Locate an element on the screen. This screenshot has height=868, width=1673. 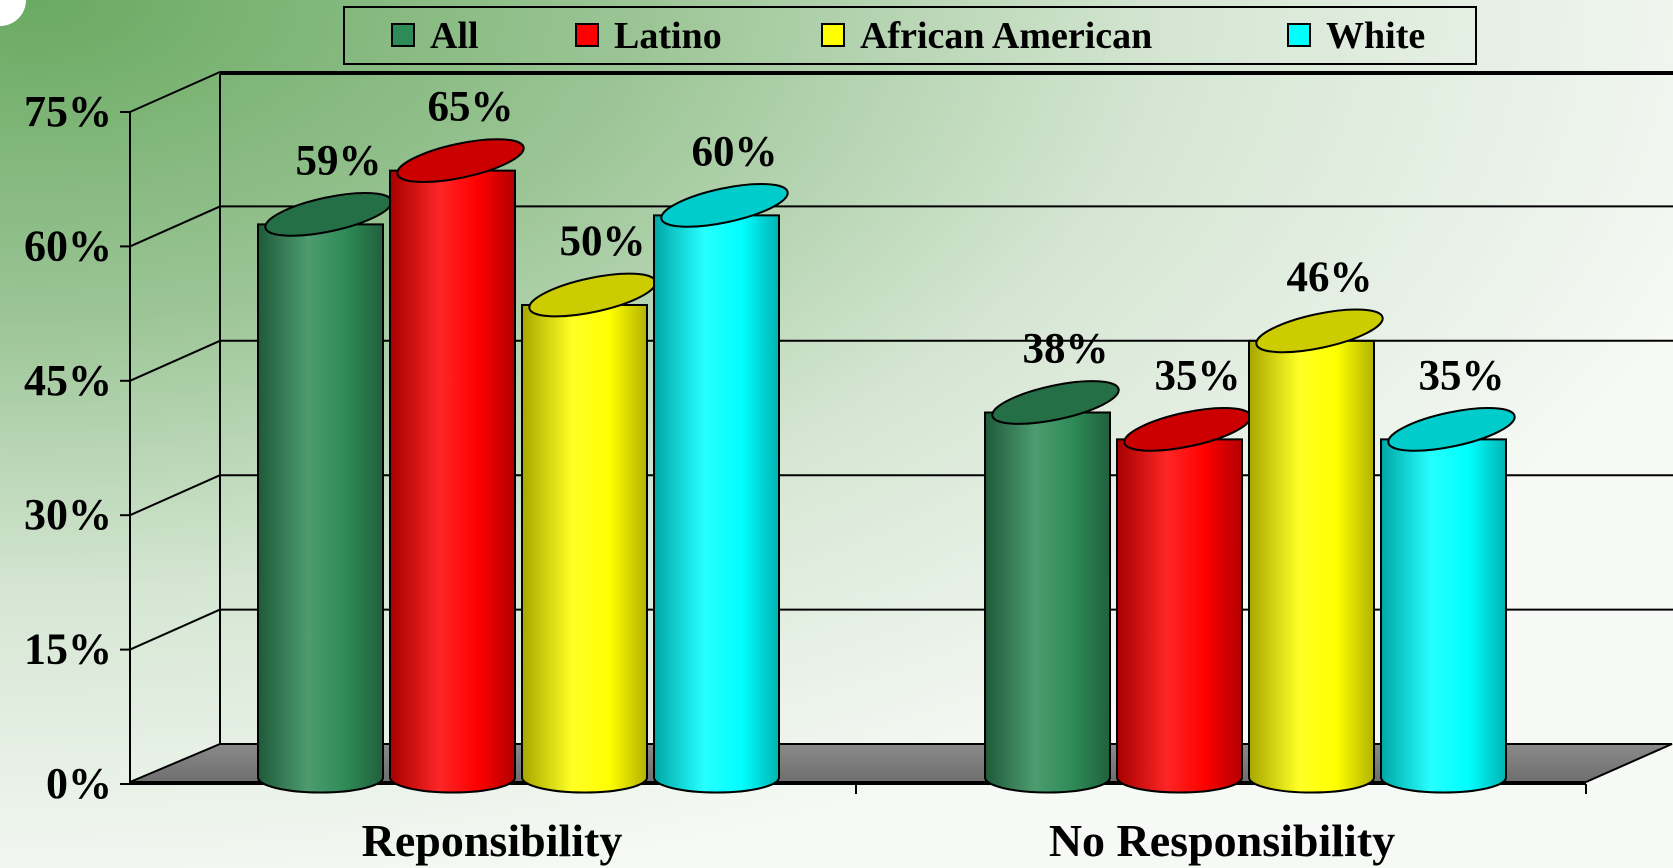
legend: All Latino African American White is located at coordinates (910, 35).